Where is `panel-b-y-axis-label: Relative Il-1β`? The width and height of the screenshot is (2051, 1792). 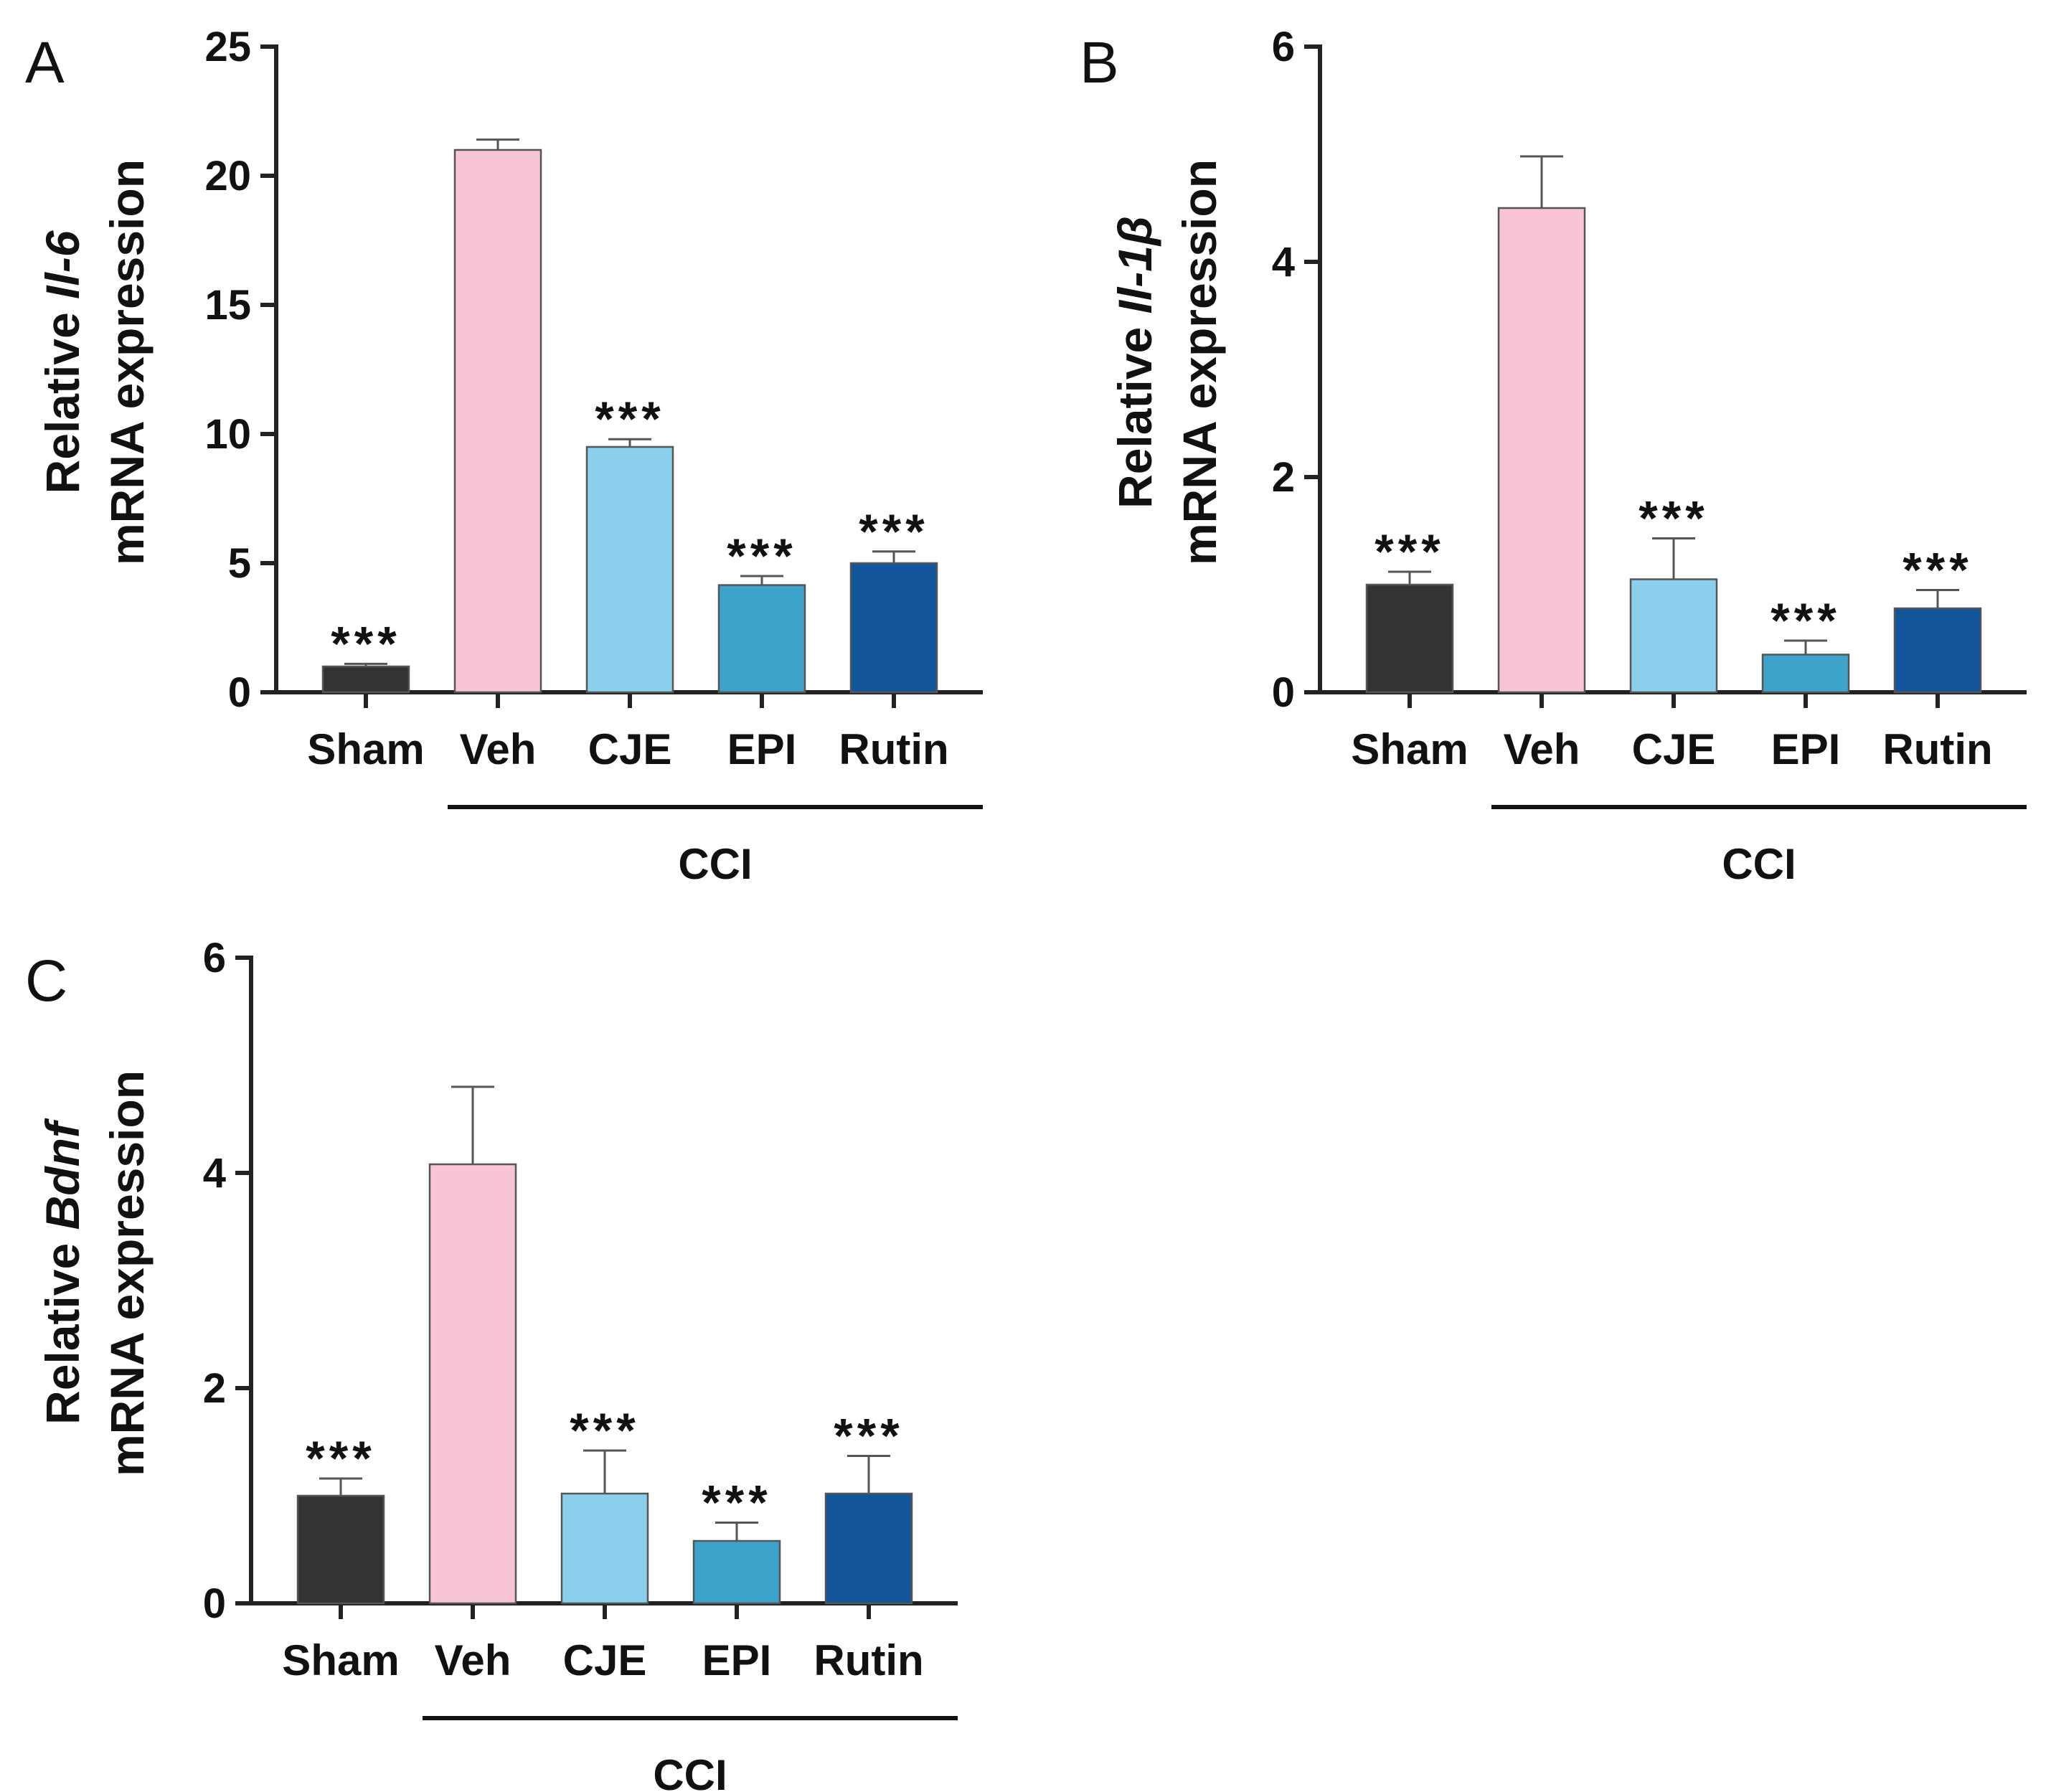
panel-b-y-axis-label: Relative Il-1β is located at coordinates (1135, 362).